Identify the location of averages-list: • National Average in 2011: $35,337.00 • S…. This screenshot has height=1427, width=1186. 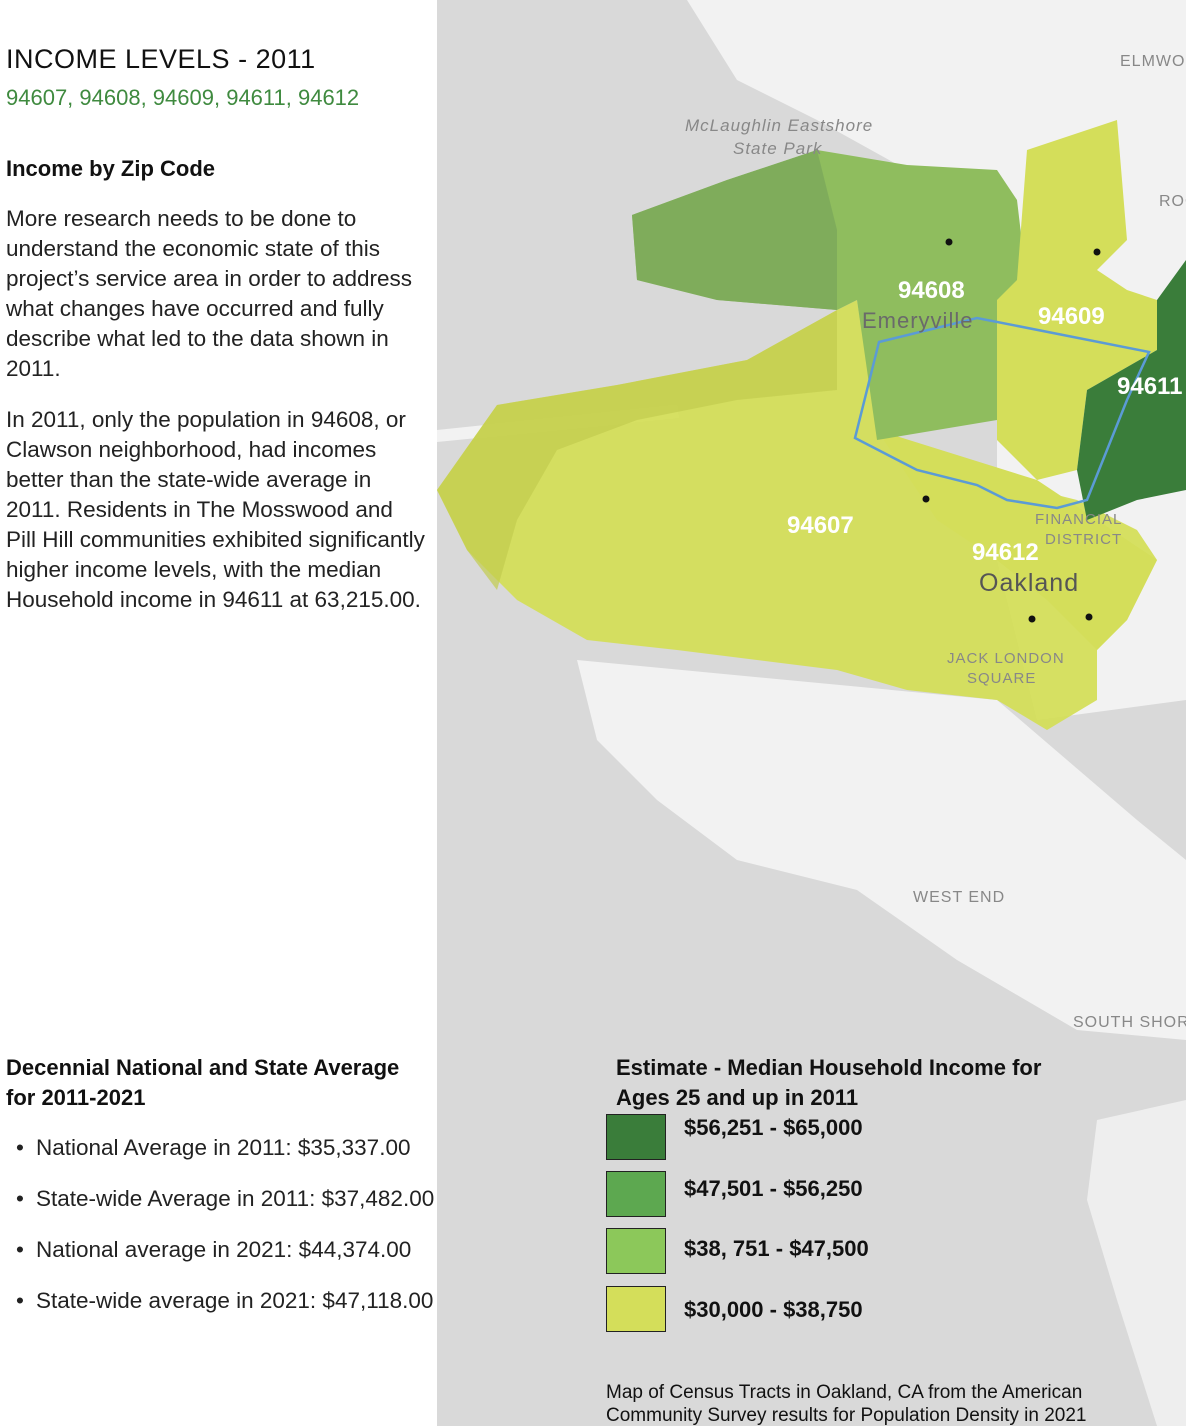
(225, 1235).